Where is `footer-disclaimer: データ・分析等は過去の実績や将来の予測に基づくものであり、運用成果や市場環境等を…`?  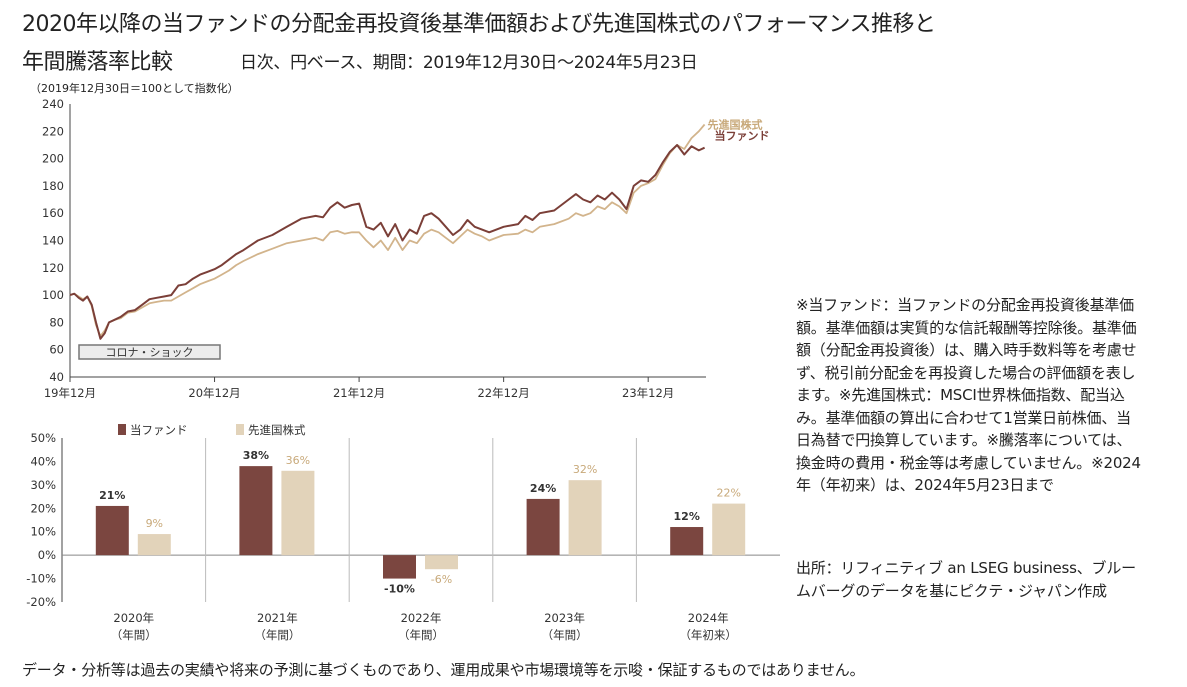 footer-disclaimer: データ・分析等は過去の実績や将来の予測に基づくものであり、運用成果や市場環境等を… is located at coordinates (443, 670).